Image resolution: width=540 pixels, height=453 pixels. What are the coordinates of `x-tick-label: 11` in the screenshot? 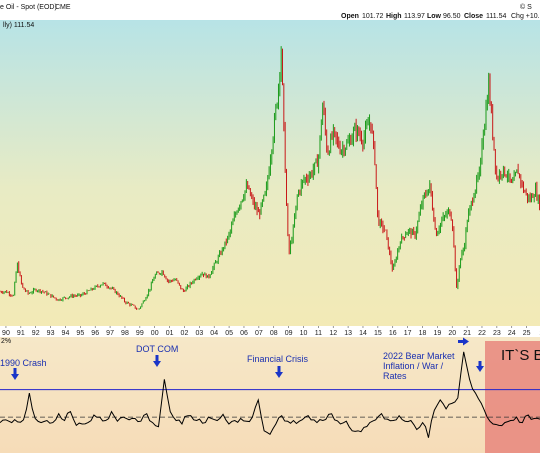 It's located at (318, 333).